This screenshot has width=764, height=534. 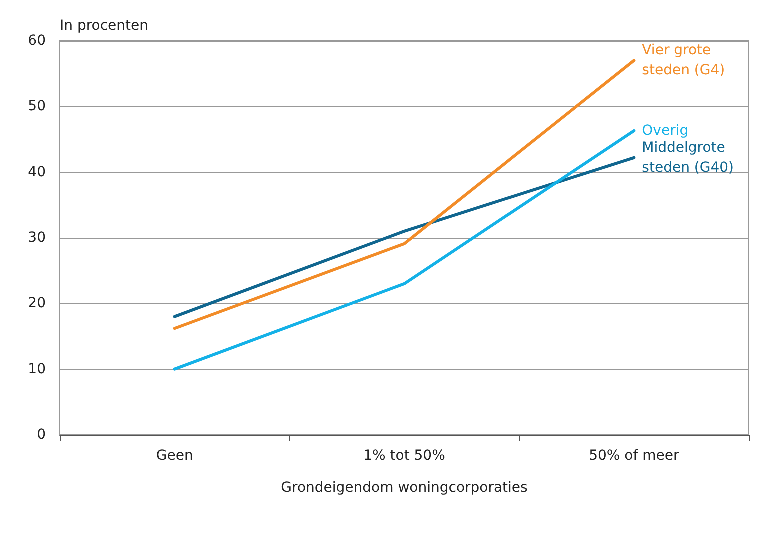 What do you see at coordinates (684, 60) in the screenshot?
I see `series-label: Vier grote steden (G4)` at bounding box center [684, 60].